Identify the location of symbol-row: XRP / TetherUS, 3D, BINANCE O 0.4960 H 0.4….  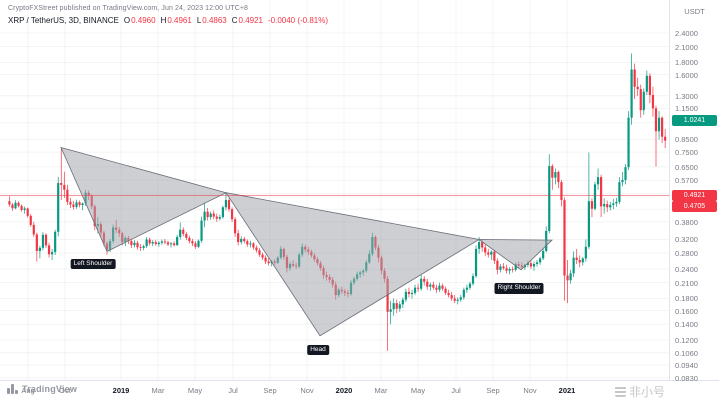
(168, 20).